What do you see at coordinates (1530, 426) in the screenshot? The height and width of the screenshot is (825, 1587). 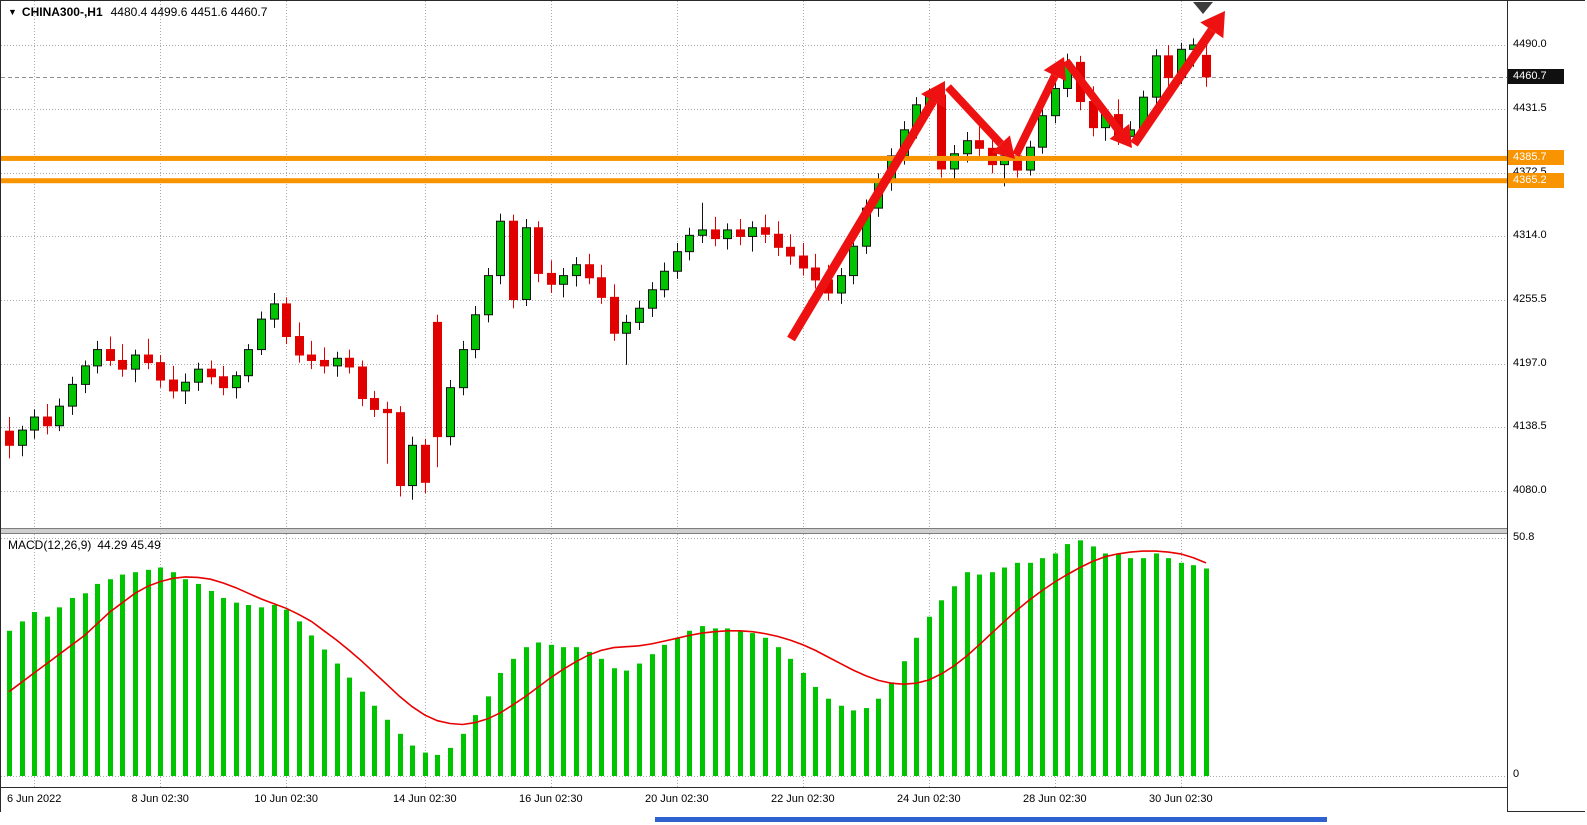 I see `price-axis-label: 4138.5` at bounding box center [1530, 426].